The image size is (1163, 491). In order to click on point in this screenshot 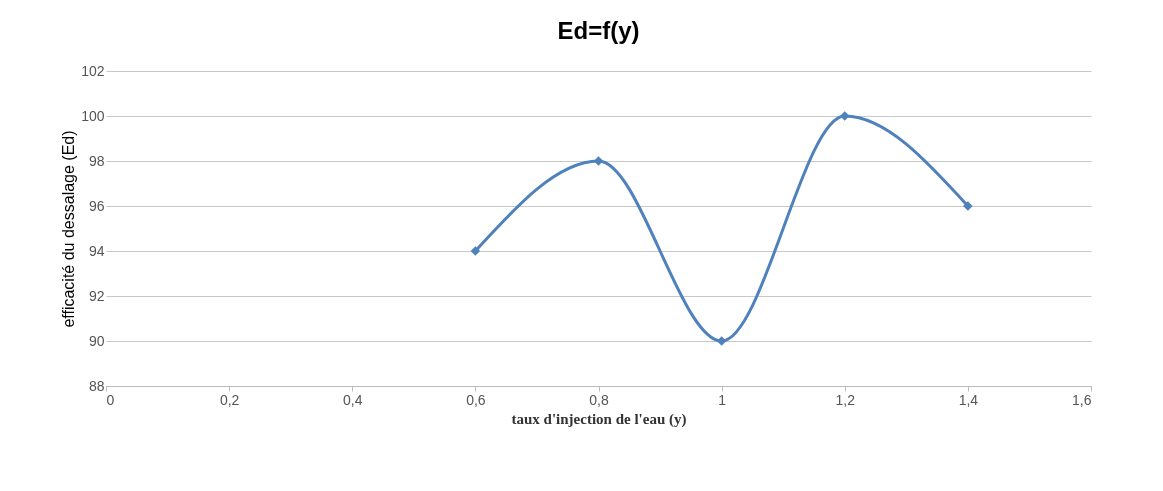, I will do `click(475, 251)`.